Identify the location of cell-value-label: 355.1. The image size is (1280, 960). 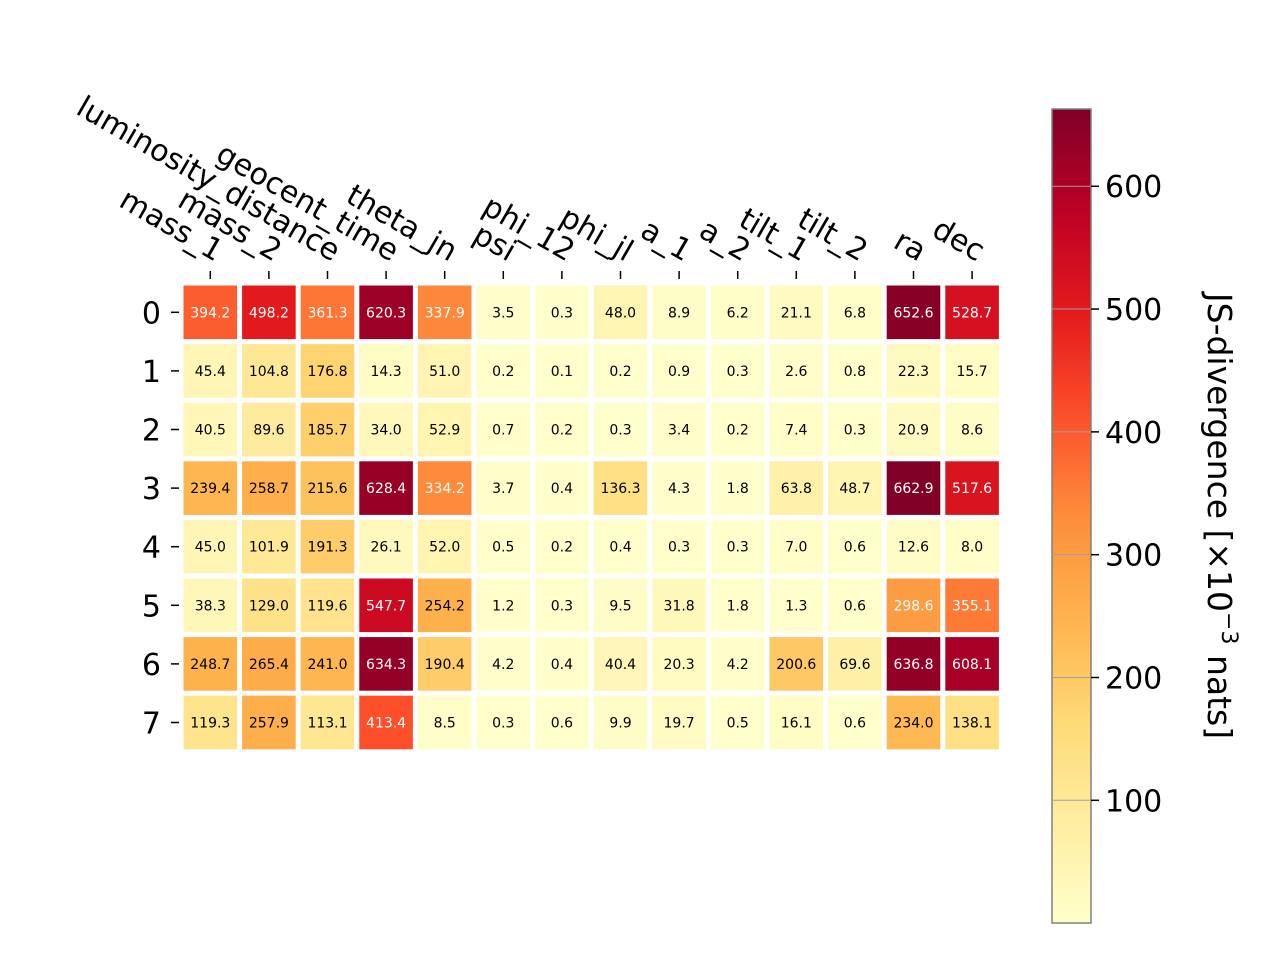
(972, 606).